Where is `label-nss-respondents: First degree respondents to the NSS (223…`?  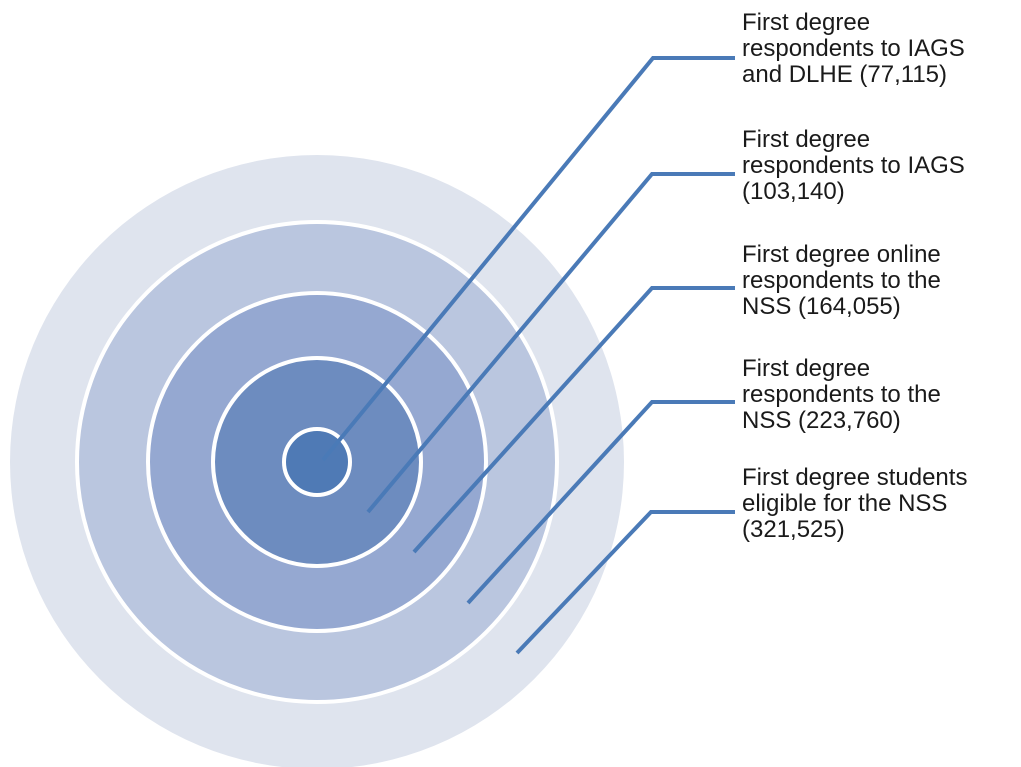
label-nss-respondents: First degree respondents to the NSS (223… is located at coordinates (841, 395).